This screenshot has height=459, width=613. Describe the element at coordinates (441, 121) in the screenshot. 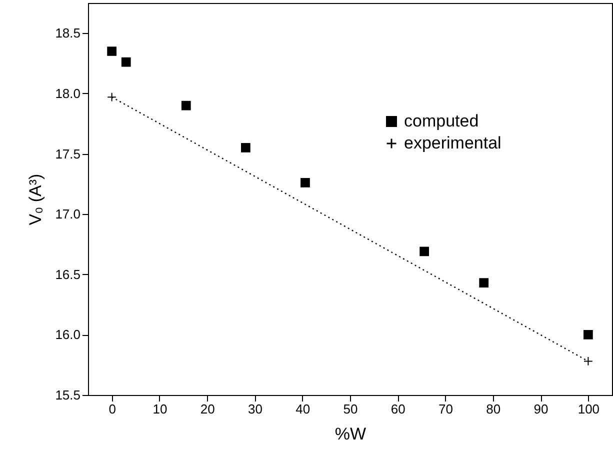

I see `legend-label: computed` at that location.